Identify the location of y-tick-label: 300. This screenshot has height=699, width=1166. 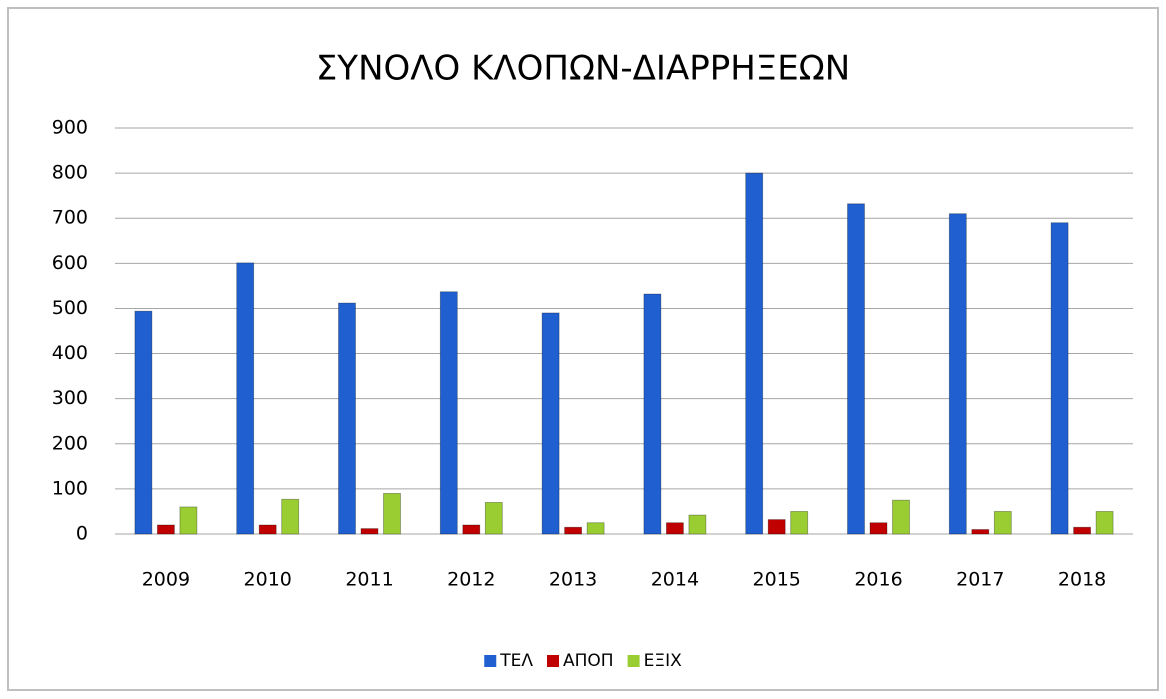
(70, 398).